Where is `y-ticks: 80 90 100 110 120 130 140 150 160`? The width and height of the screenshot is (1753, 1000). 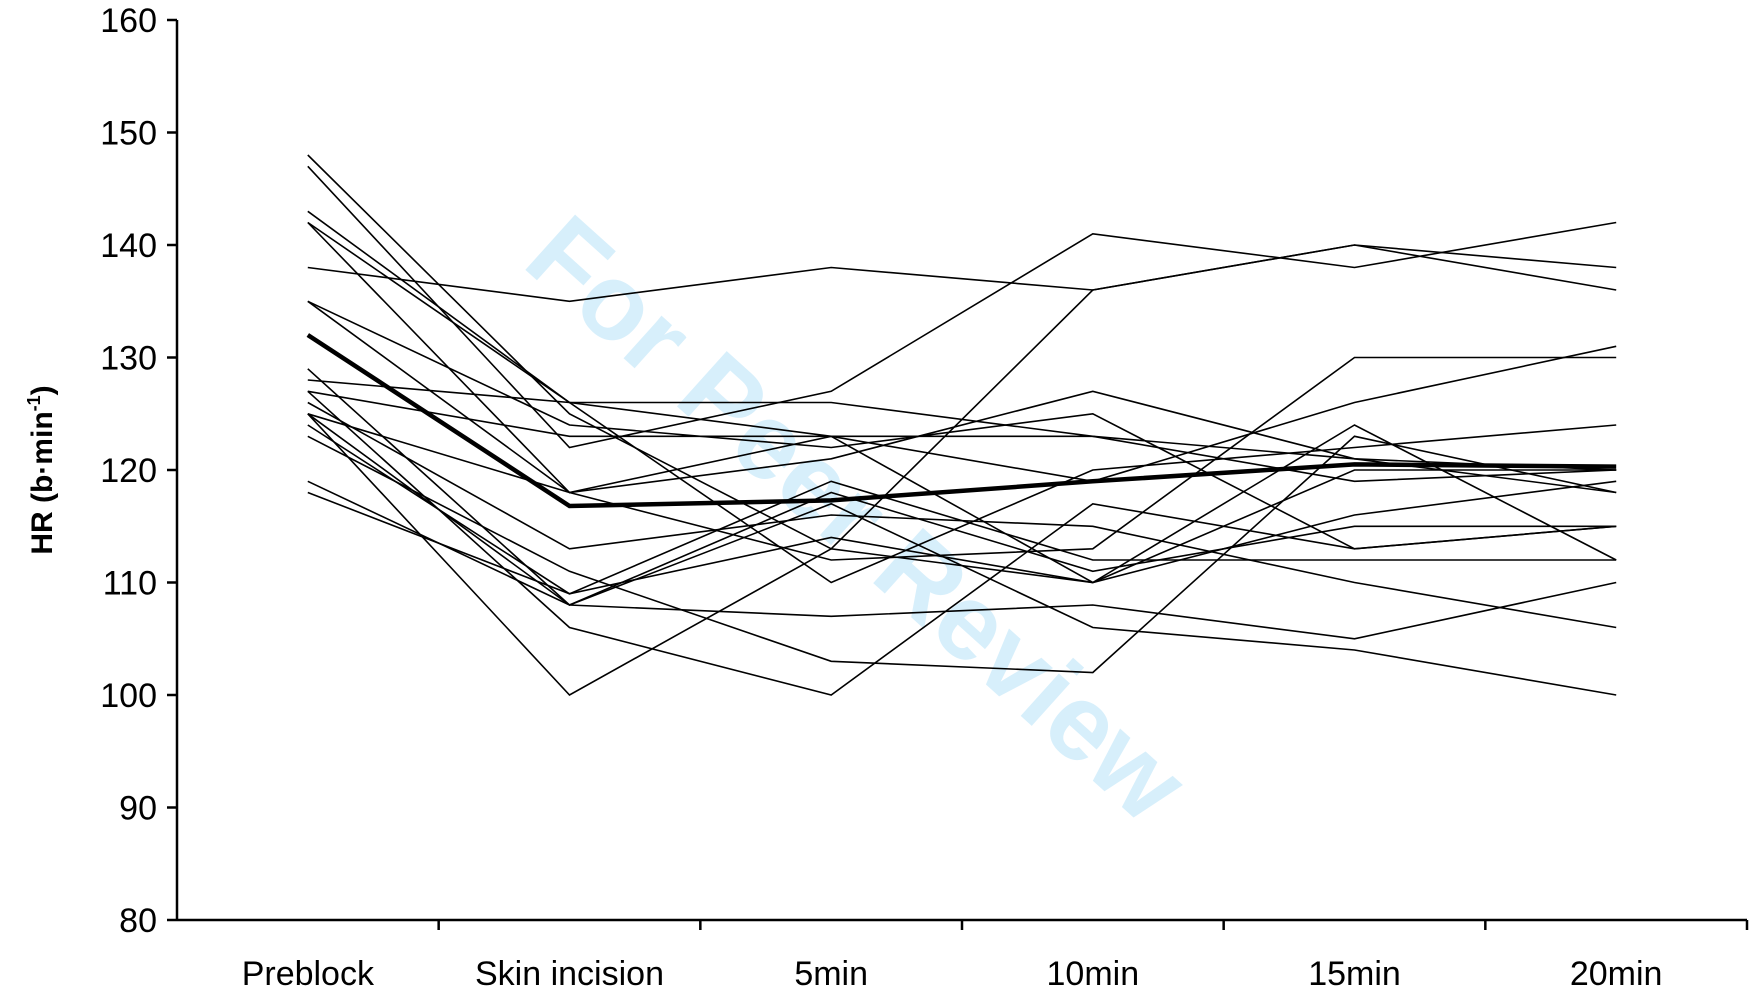
y-ticks: 80 90 100 110 120 130 140 150 160 is located at coordinates (138, 471).